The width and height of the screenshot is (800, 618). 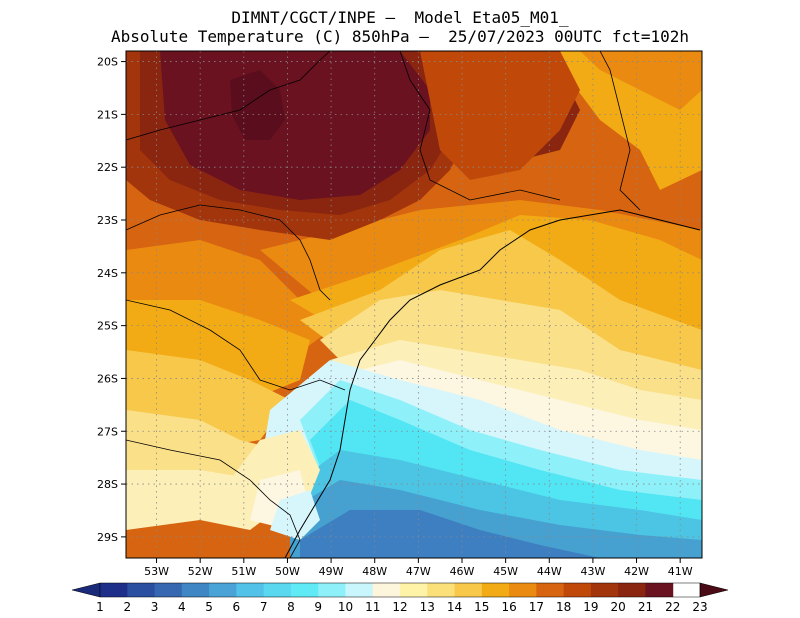 I want to click on latitude-axis: 20S 21S 22S 23S 24S 25S 26S 27S 28S 29S, so click(x=111, y=300).